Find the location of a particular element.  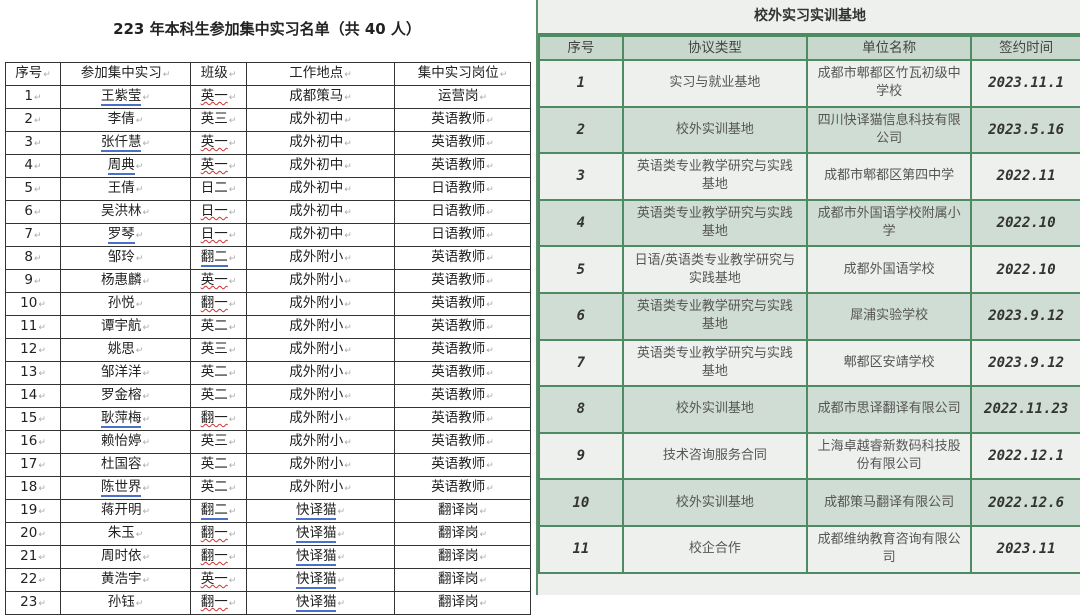

cell-text: 翻二 is located at coordinates (214, 258).